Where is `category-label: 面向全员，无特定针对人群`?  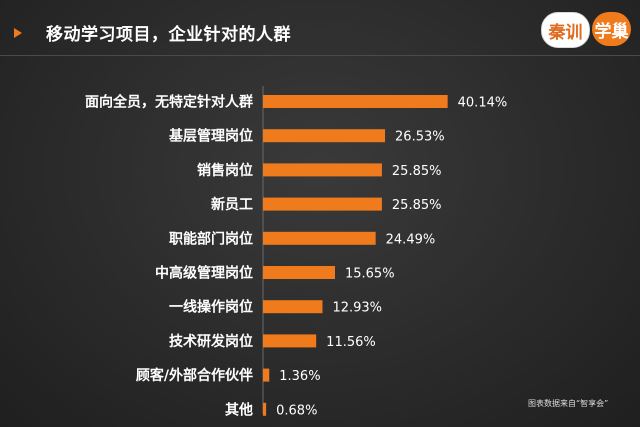 category-label: 面向全员，无特定针对人群 is located at coordinates (169, 102).